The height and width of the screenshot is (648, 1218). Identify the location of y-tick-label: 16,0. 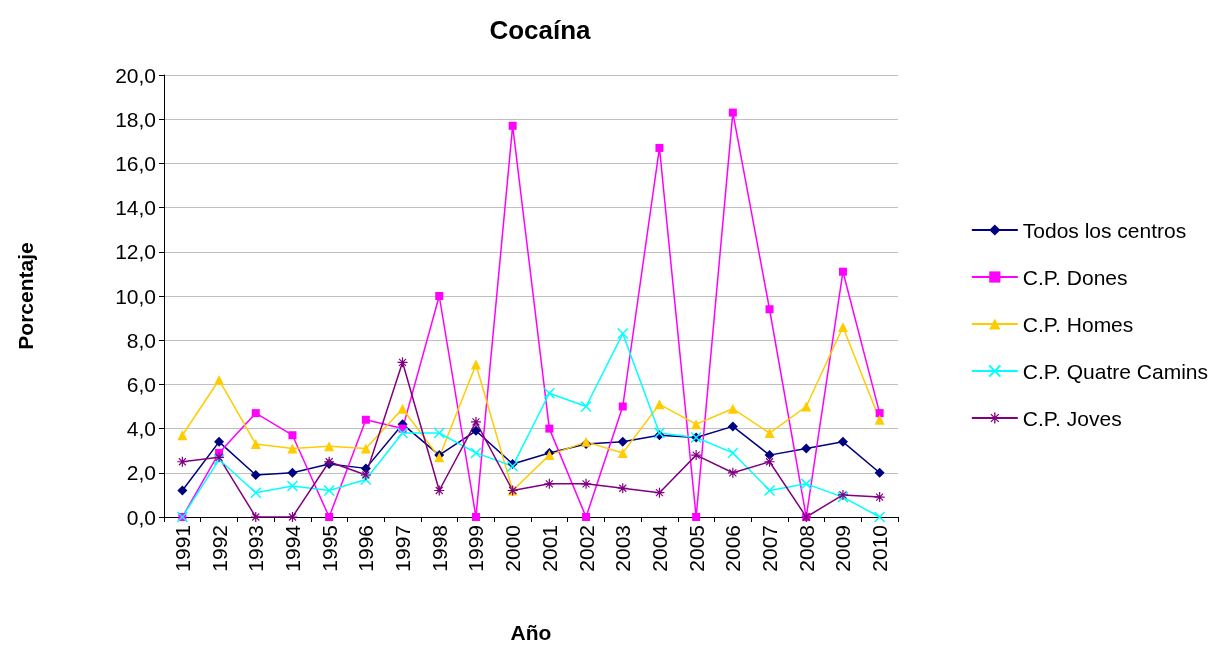
(135, 163).